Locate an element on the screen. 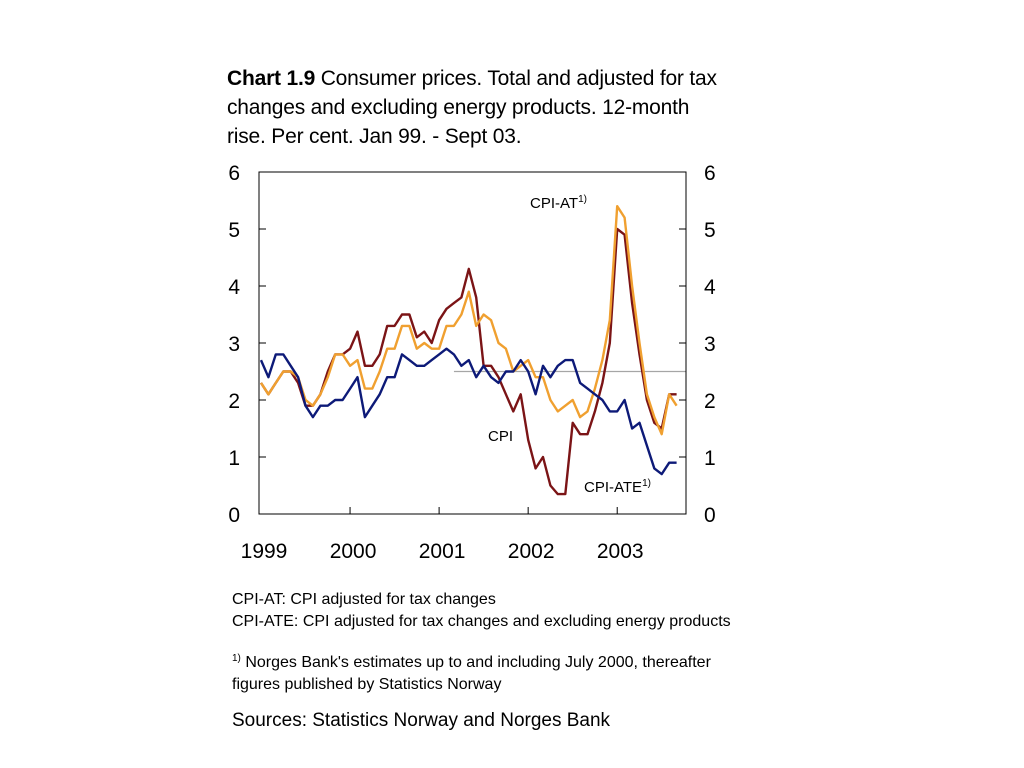 The image size is (1024, 768). y-tick-label-right: 6 is located at coordinates (710, 173).